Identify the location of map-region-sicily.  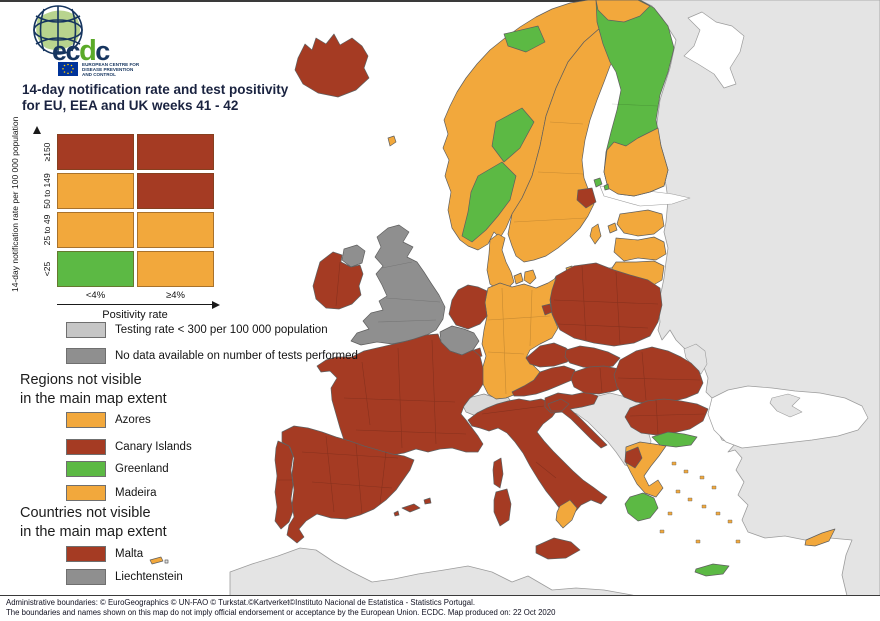
(558, 548).